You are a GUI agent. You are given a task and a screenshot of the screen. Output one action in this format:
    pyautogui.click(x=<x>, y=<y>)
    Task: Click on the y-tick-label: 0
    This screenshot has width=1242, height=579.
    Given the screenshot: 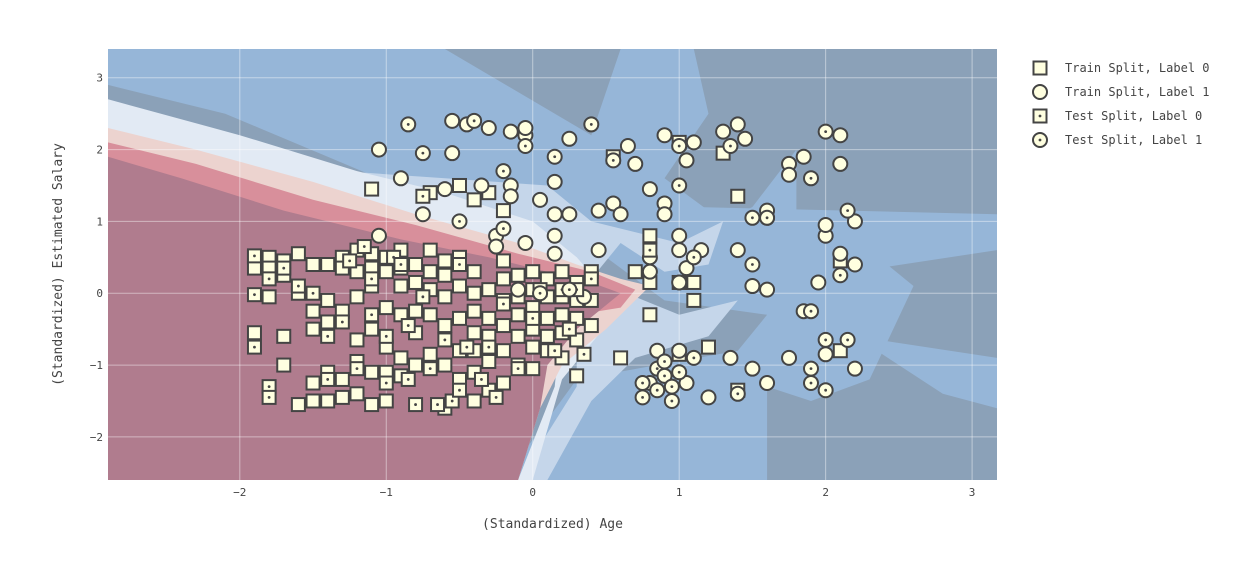 What is the action you would take?
    pyautogui.click(x=99, y=293)
    